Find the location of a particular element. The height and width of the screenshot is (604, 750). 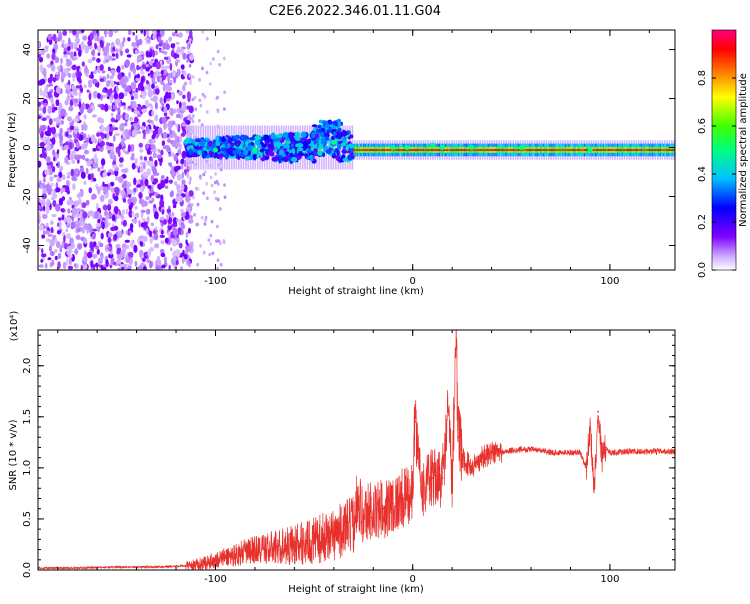

colorbar-tick-label: 0.2 is located at coordinates (702, 222).